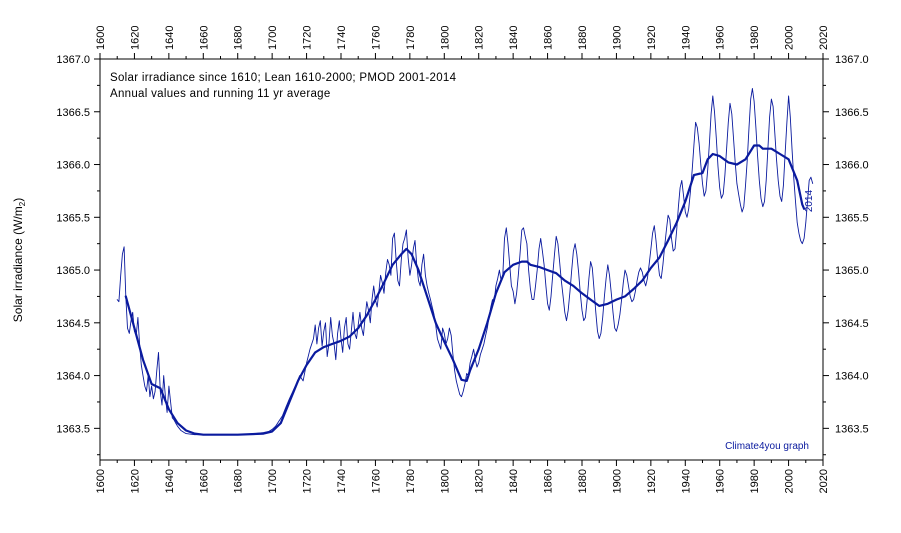  I want to click on y-tick-label-right: 1365.0, so click(852, 271).